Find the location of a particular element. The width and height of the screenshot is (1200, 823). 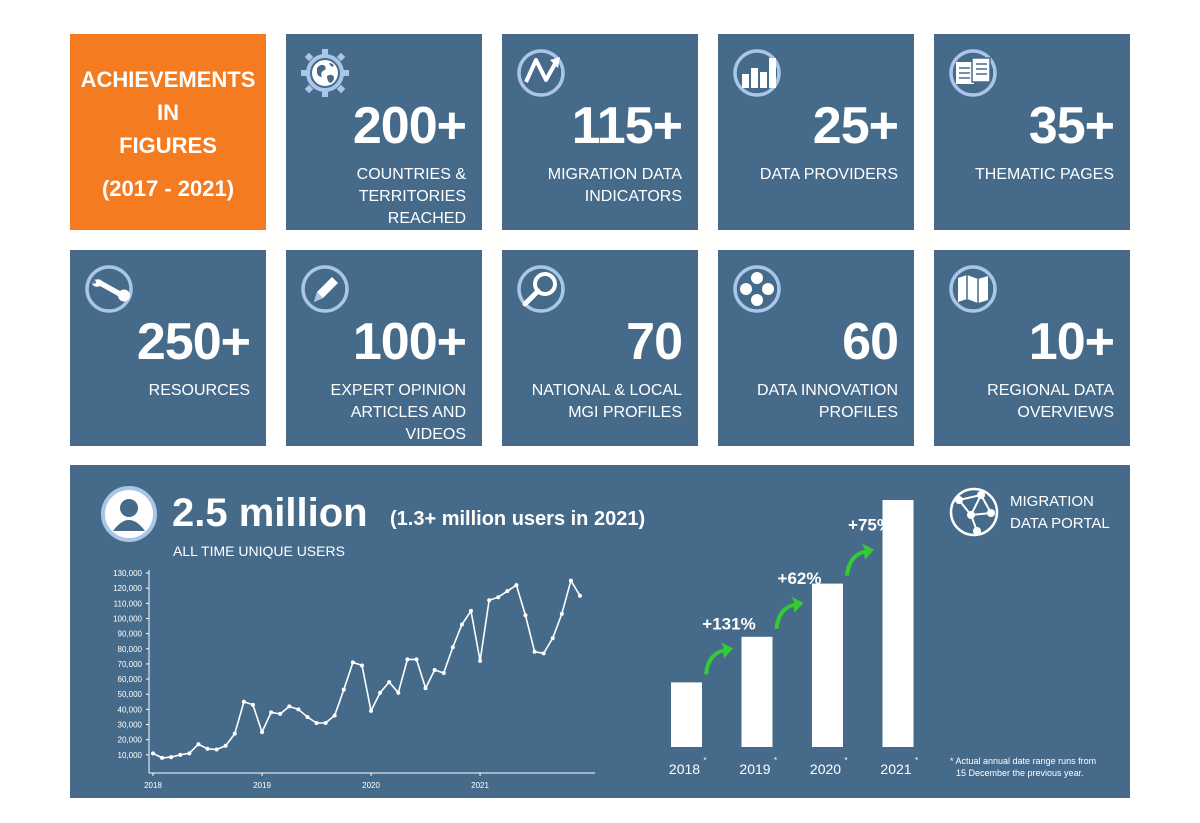

users-series-line is located at coordinates (366, 668).